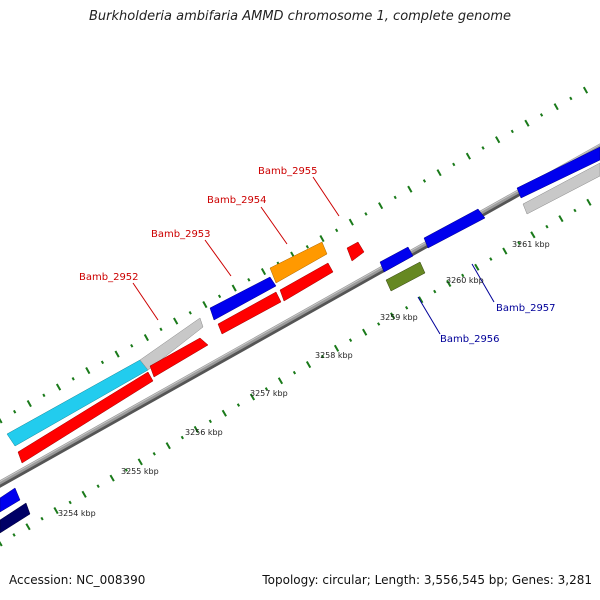  I want to click on tick-label-3256: 3256 kbp, so click(204, 432).